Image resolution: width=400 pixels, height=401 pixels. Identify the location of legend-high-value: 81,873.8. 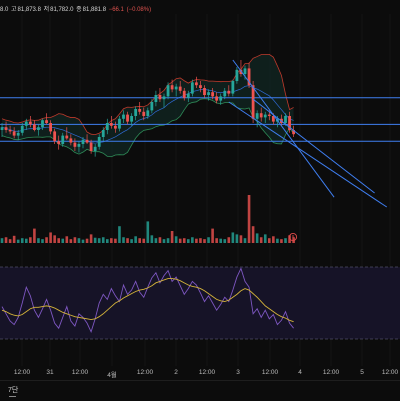
(29, 10).